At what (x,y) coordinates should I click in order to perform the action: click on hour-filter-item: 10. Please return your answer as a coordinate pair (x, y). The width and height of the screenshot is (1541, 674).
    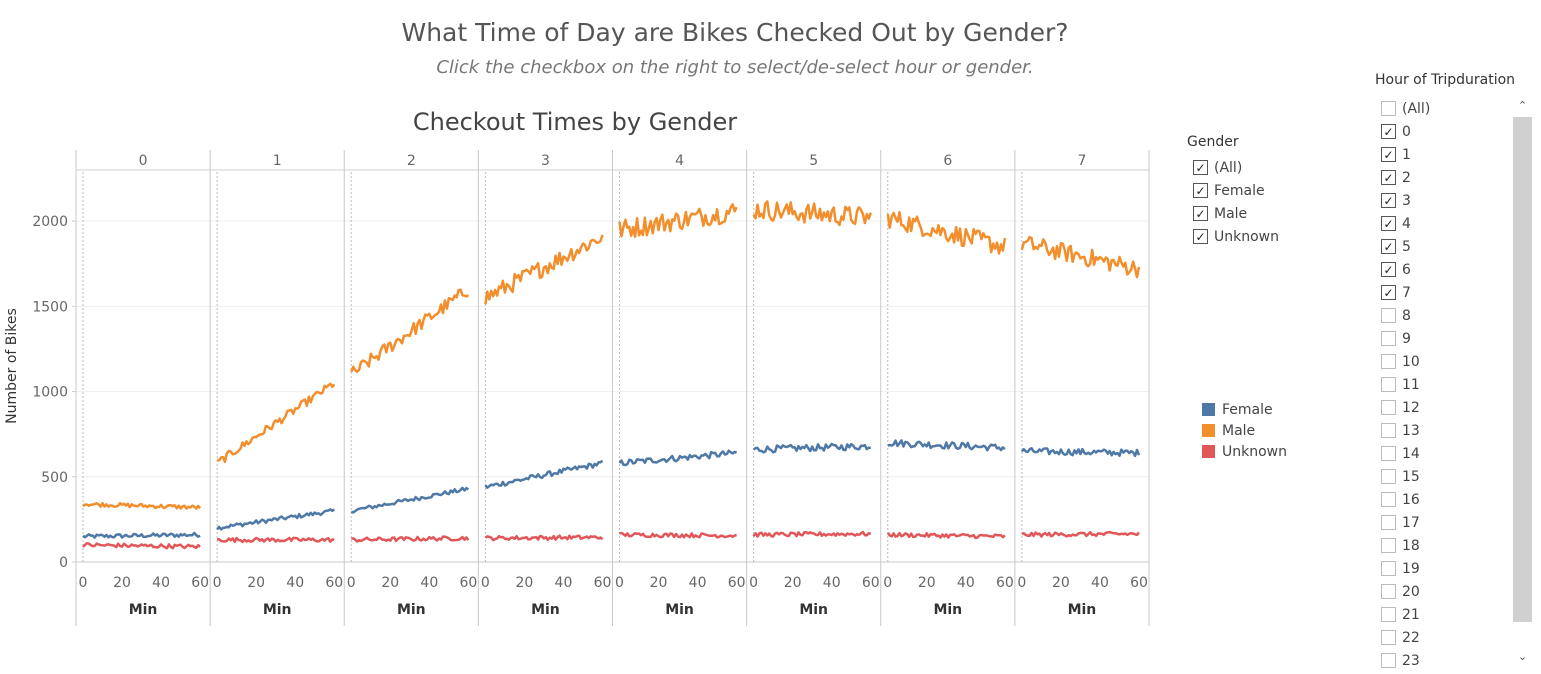
    Looking at the image, I should click on (1442, 361).